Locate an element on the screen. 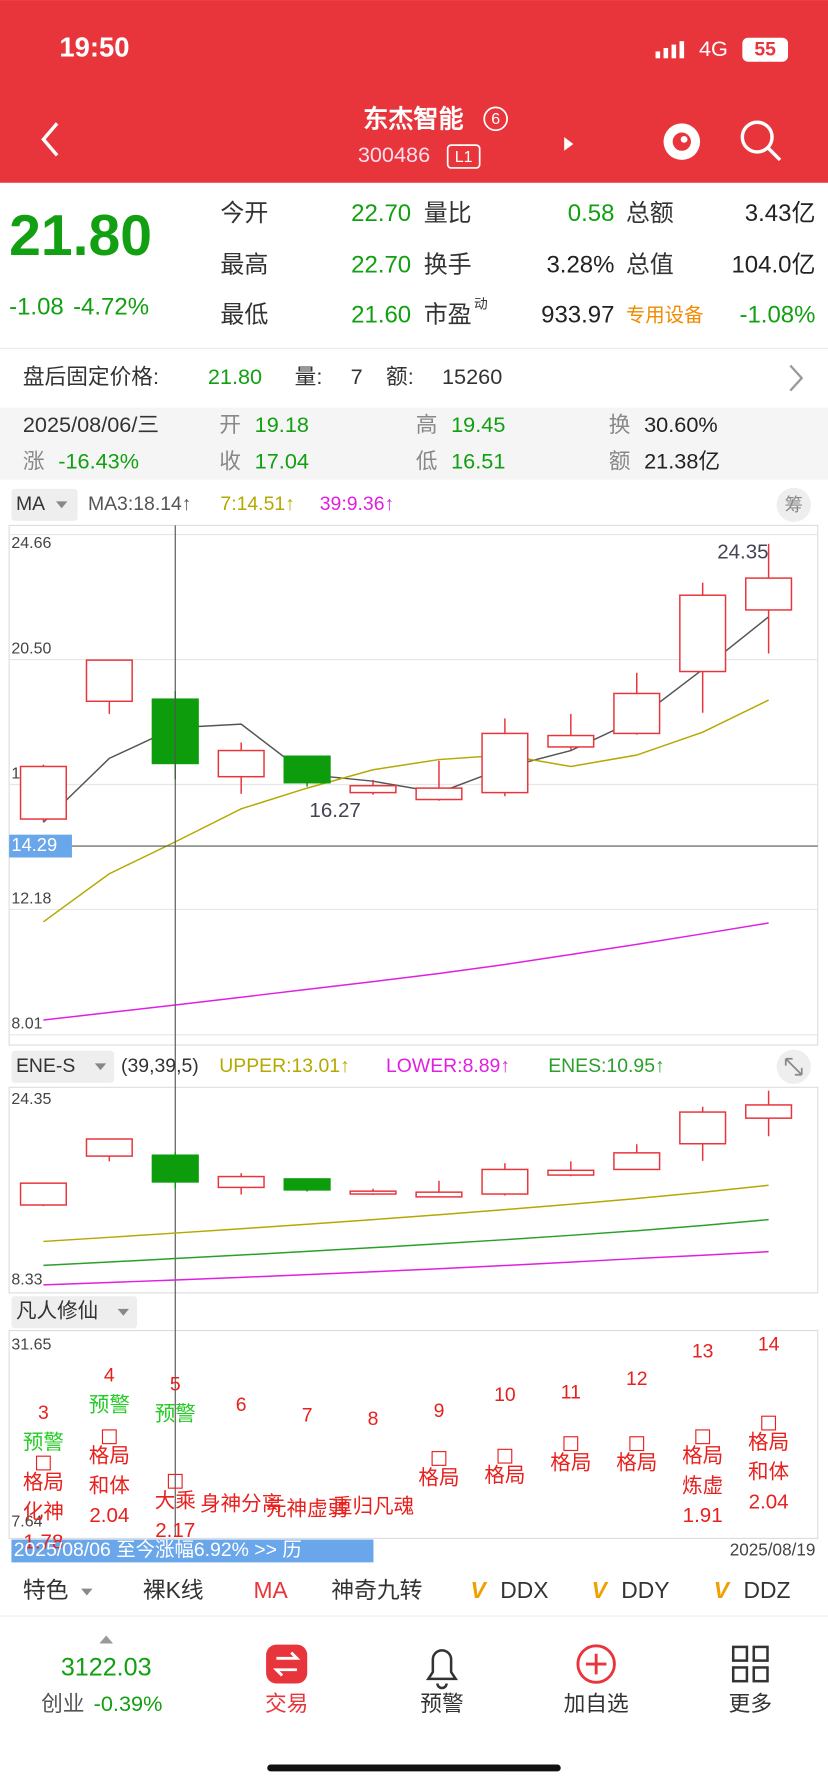  quote-value: 933.97 is located at coordinates (577, 315).